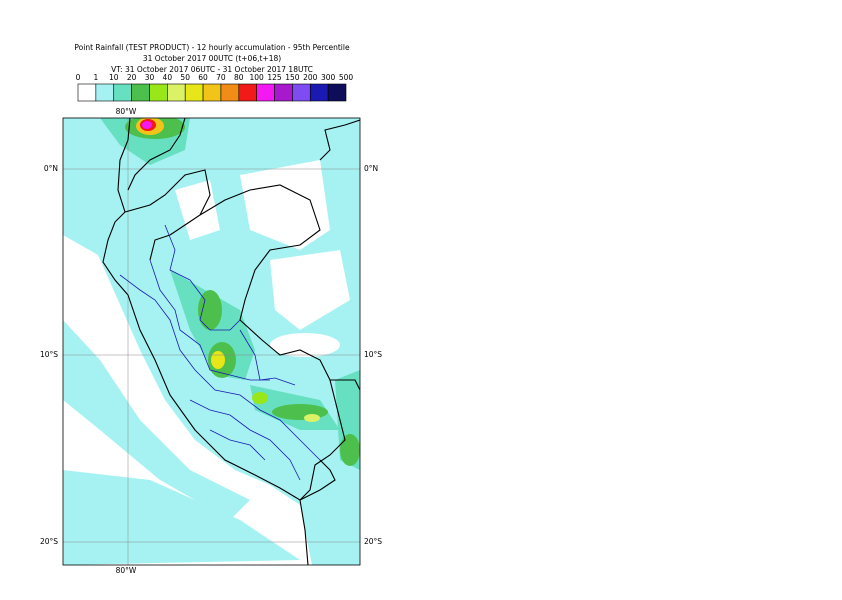  I want to click on legend-label: 1, so click(95, 77).